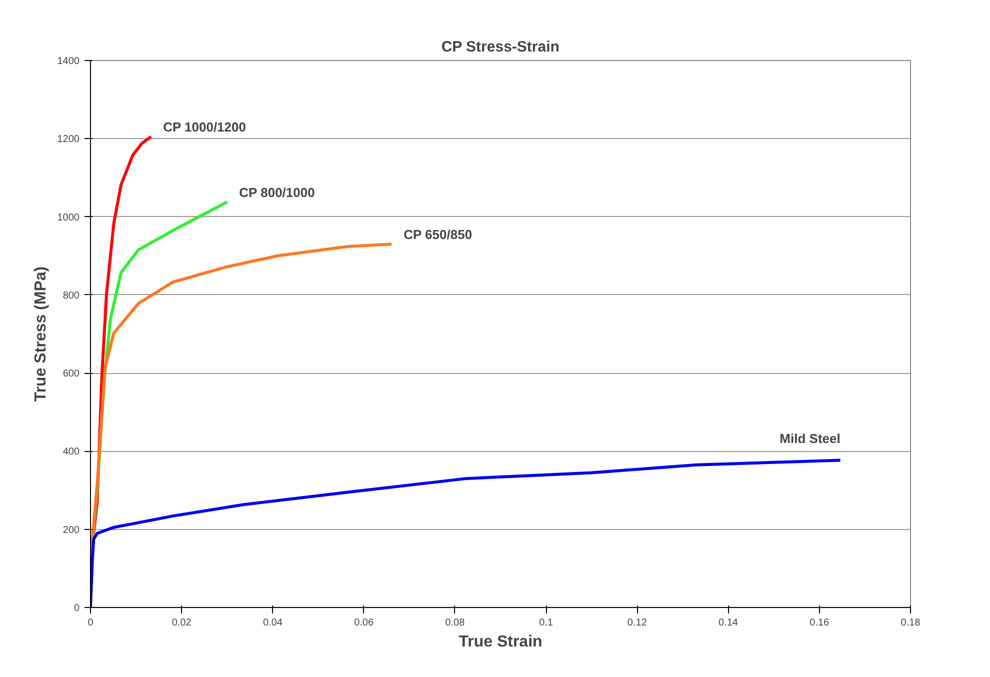 This screenshot has width=990, height=677. I want to click on x-tick-label: 0, so click(91, 623).